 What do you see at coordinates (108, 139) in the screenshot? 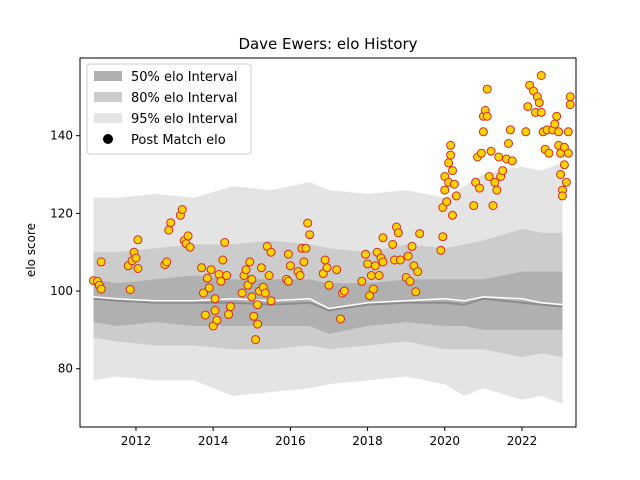
I see `legend-marker` at bounding box center [108, 139].